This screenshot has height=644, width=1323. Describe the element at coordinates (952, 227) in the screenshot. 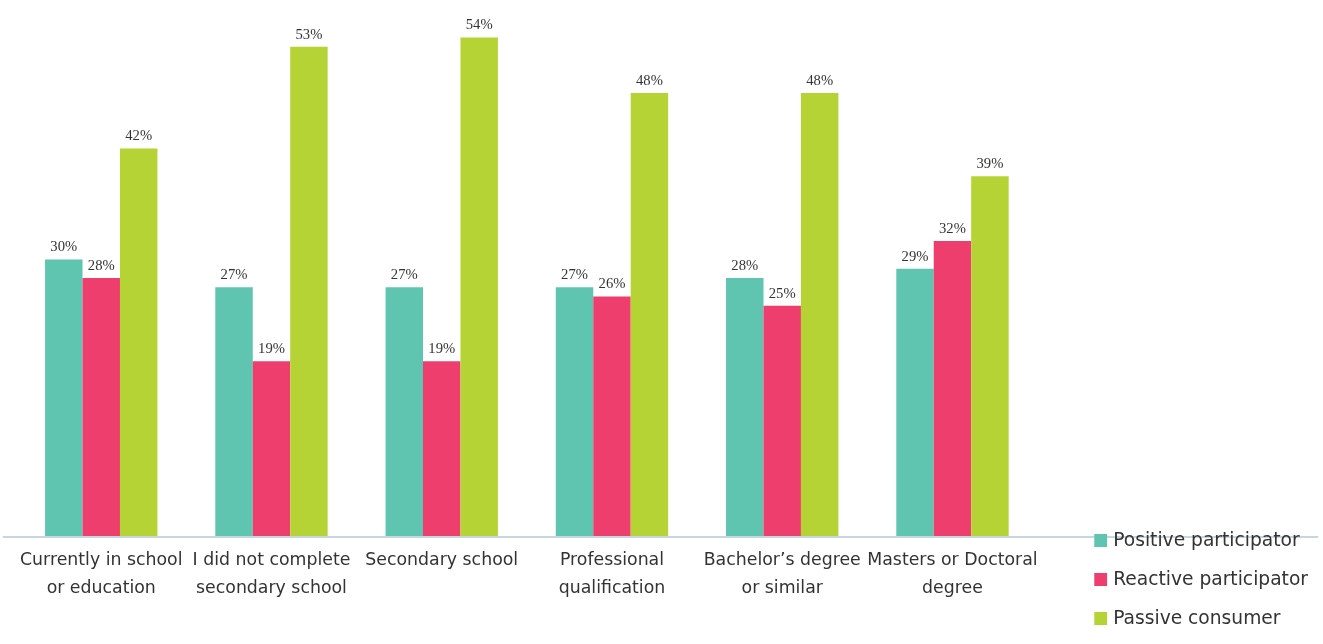

I see `data-label: 32%` at that location.